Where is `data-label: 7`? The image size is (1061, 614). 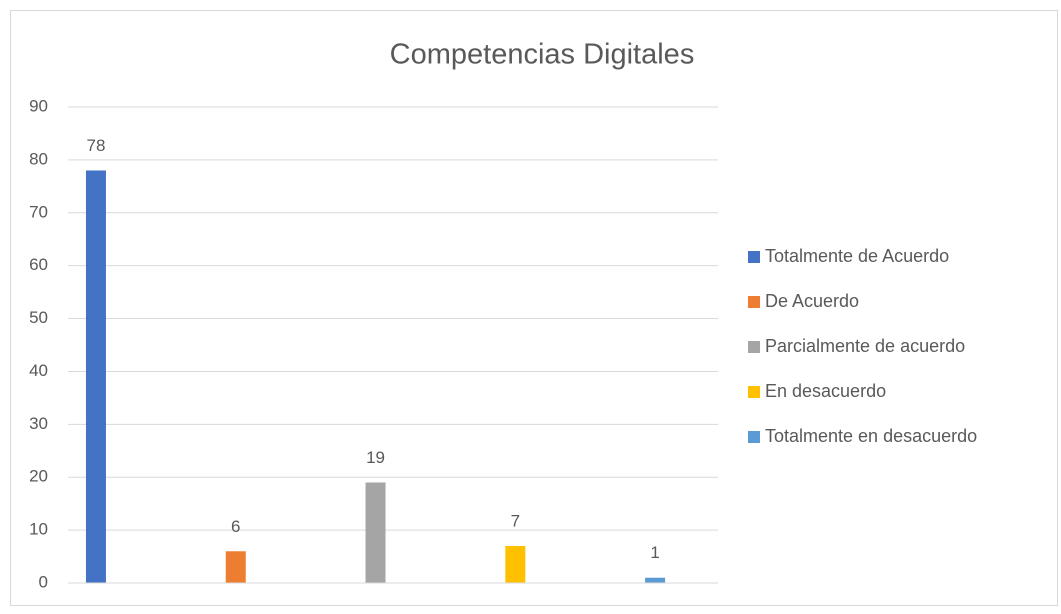 data-label: 7 is located at coordinates (515, 520).